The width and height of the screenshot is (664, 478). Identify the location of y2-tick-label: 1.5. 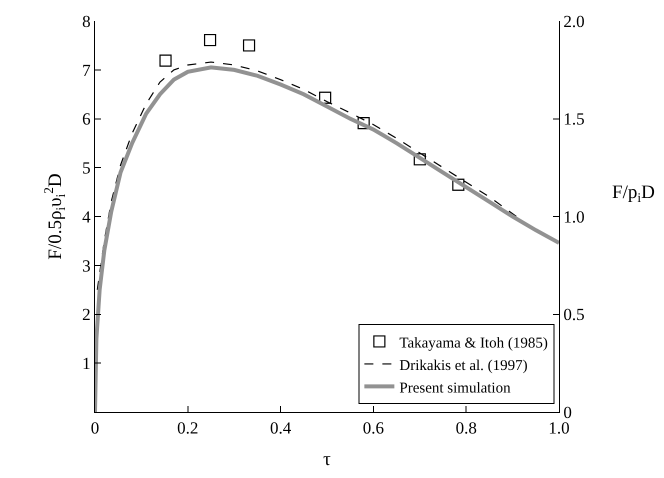
(574, 119).